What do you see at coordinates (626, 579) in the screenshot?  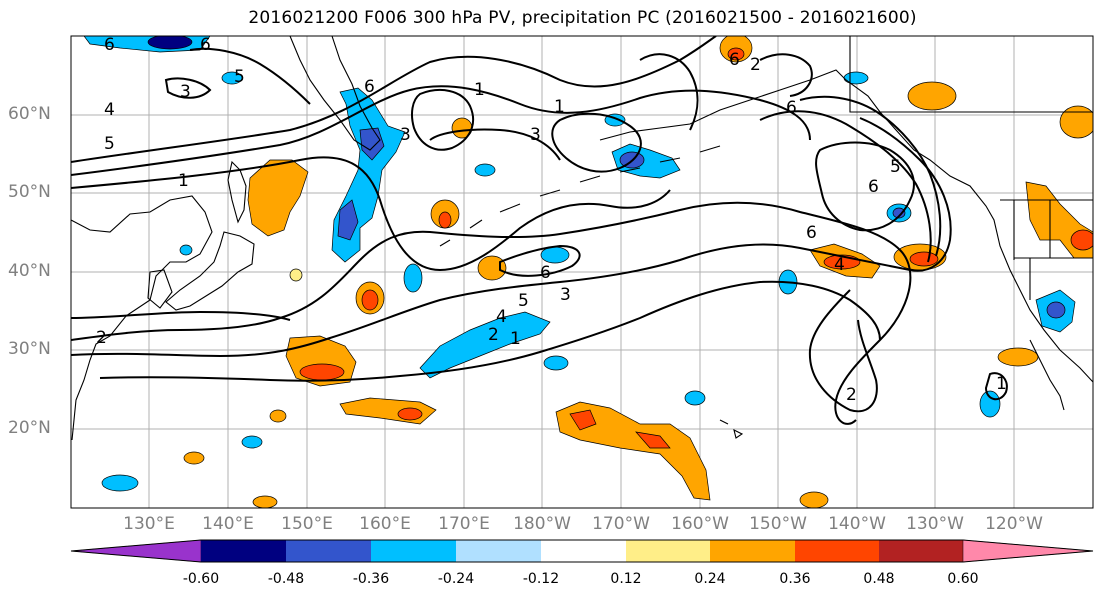 I see `colorbar-tick-label: 0.12` at bounding box center [626, 579].